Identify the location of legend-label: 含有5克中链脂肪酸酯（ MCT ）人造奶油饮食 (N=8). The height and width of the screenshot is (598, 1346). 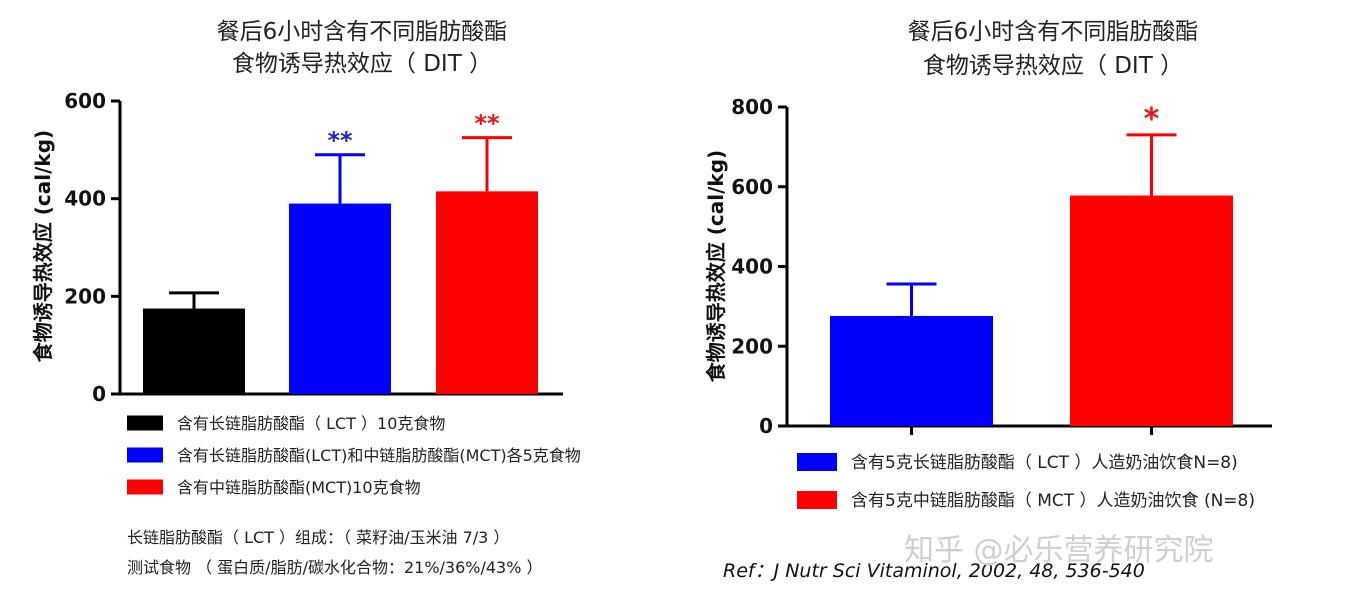
(1053, 501).